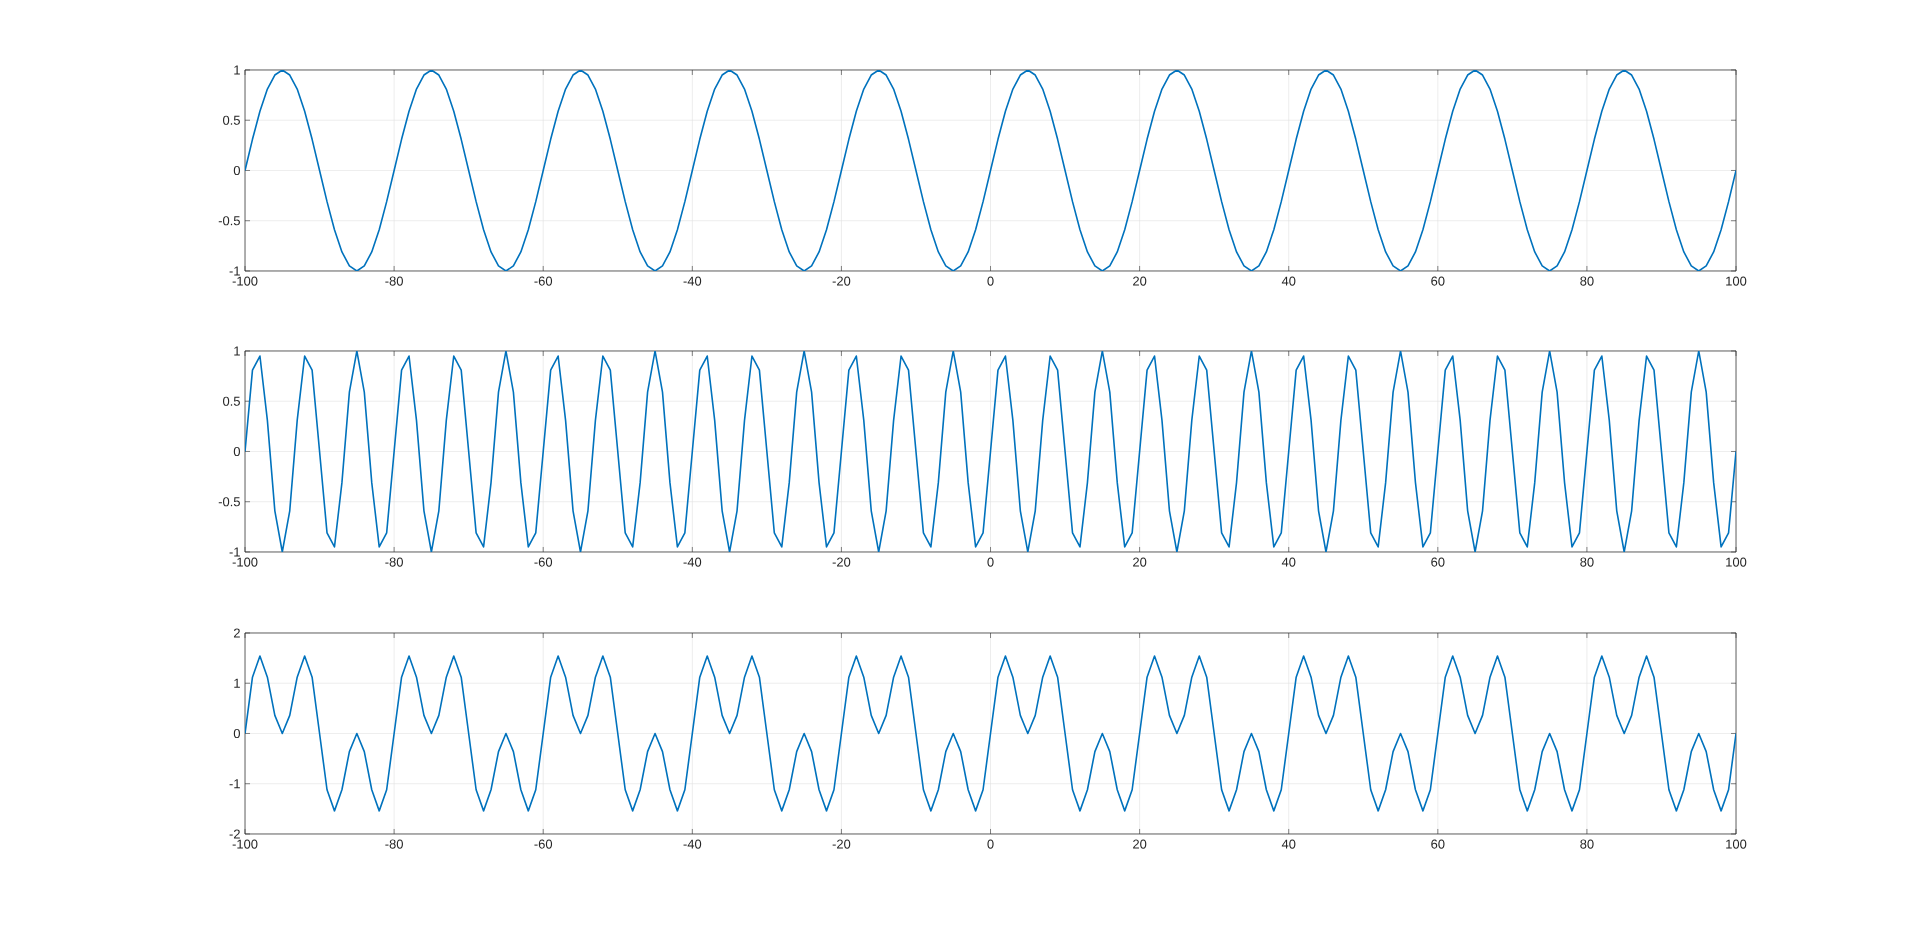  Describe the element at coordinates (234, 834) in the screenshot. I see `y-tick-label: -2` at that location.